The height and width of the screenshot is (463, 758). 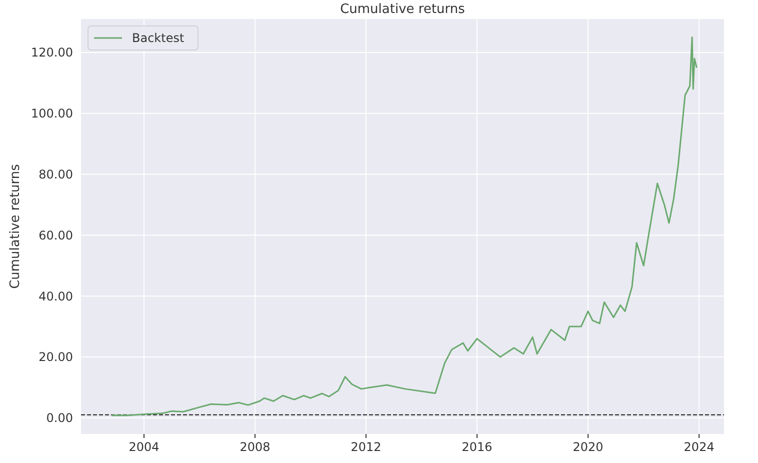 What do you see at coordinates (55, 296) in the screenshot?
I see `y-tick-label: 40.00` at bounding box center [55, 296].